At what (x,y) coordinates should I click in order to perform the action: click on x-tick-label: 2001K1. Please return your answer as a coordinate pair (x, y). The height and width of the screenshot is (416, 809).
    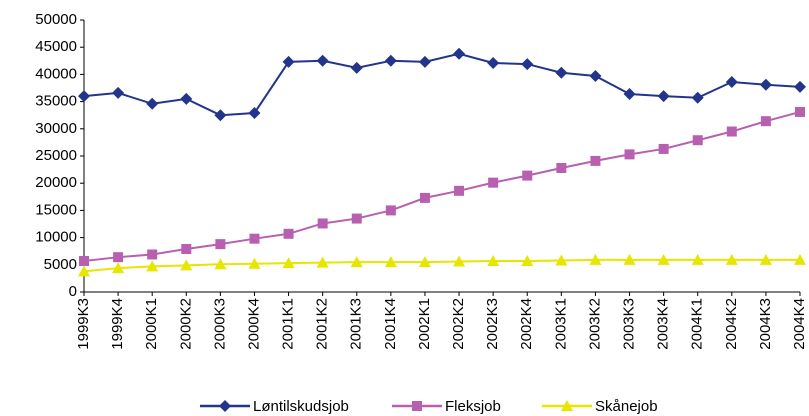
    Looking at the image, I should click on (288, 324).